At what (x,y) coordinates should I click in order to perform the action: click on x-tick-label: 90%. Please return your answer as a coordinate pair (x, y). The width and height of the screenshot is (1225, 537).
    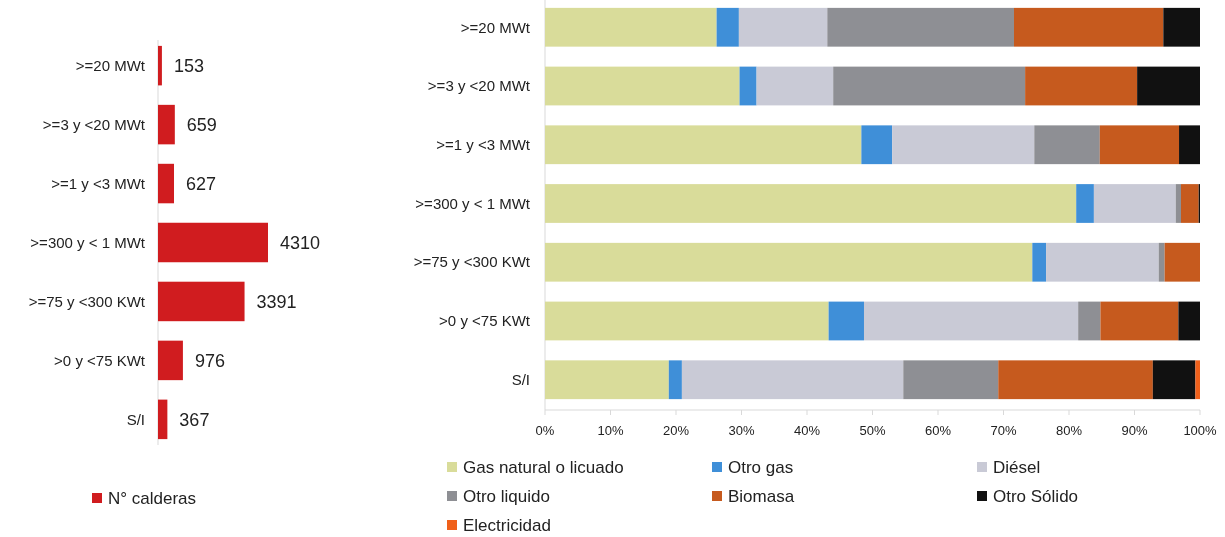
    Looking at the image, I should click on (1134, 430).